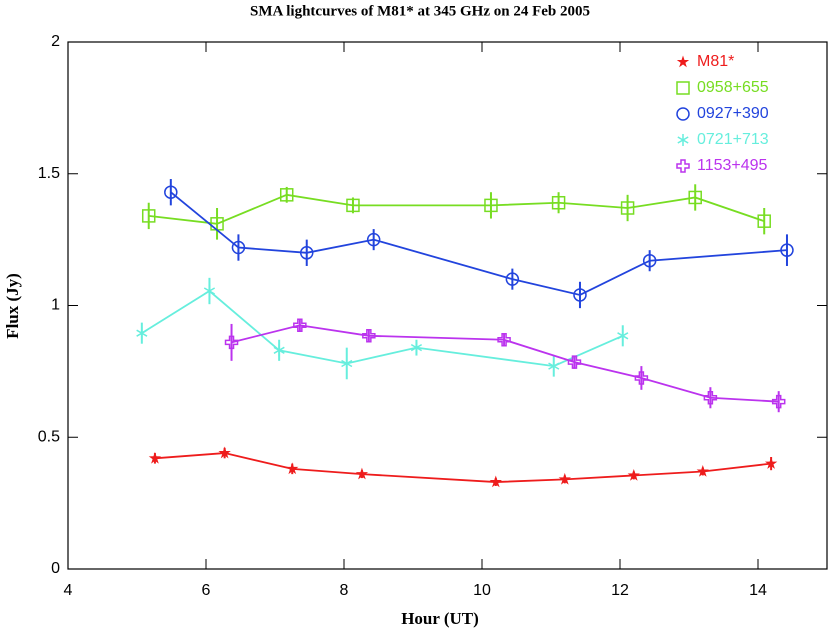 Image resolution: width=831 pixels, height=634 pixels. What do you see at coordinates (715, 61) in the screenshot?
I see `legend-label: M81*` at bounding box center [715, 61].